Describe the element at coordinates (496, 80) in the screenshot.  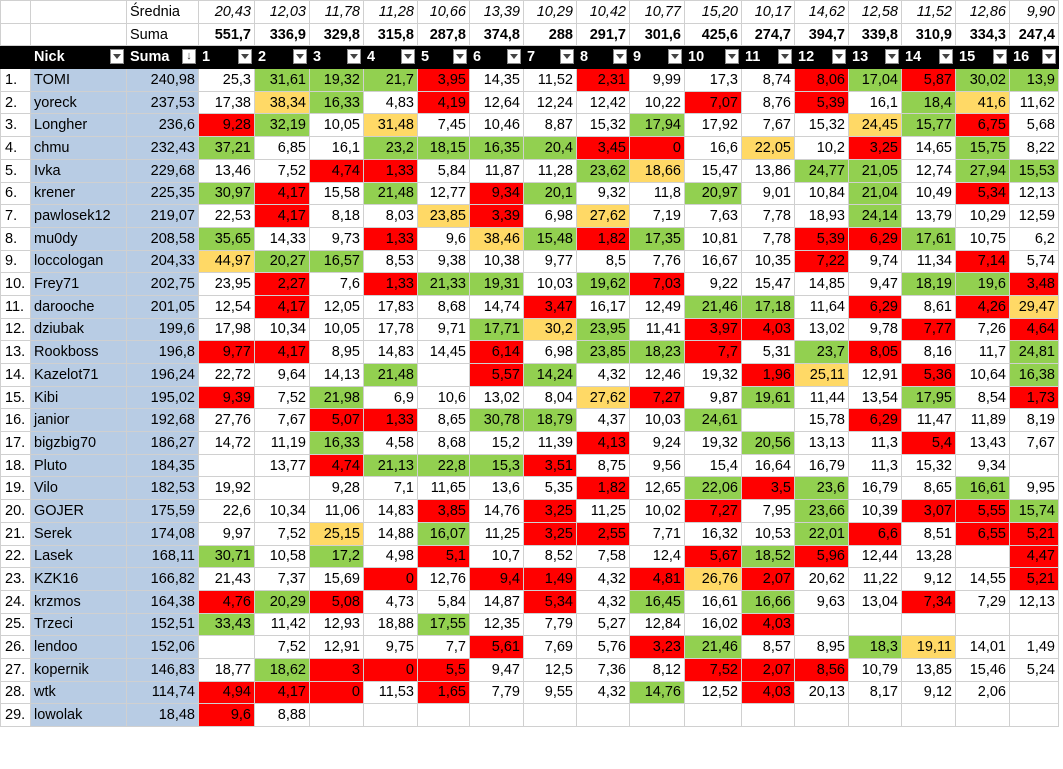
I see `score-cell: 14,35` at that location.